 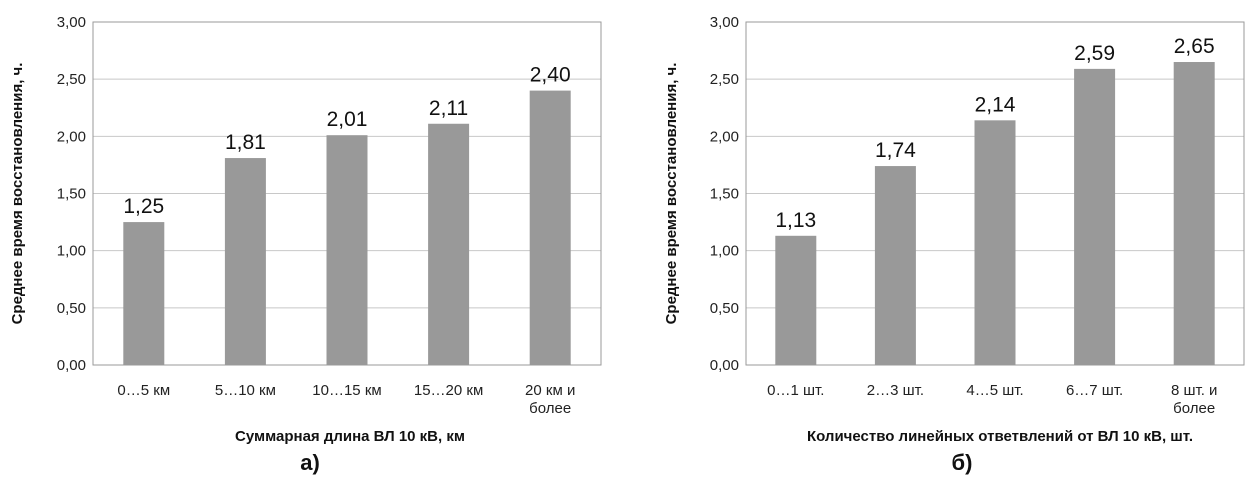 I want to click on x-tick-label: 10…15 км, so click(x=346, y=390).